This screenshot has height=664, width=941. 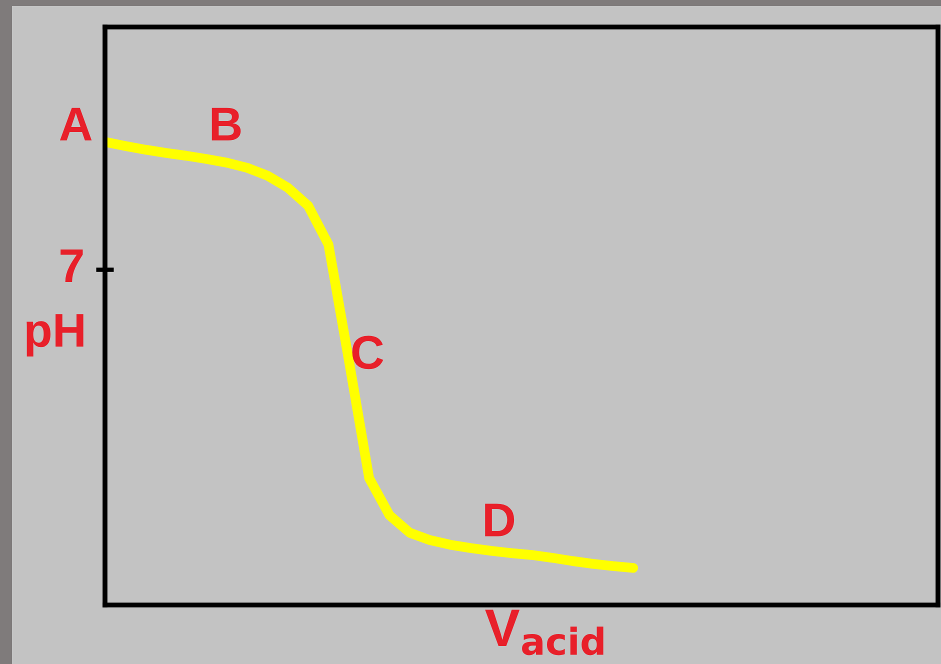 What do you see at coordinates (544, 633) in the screenshot?
I see `x-axis-title: V$_{acid}$` at bounding box center [544, 633].